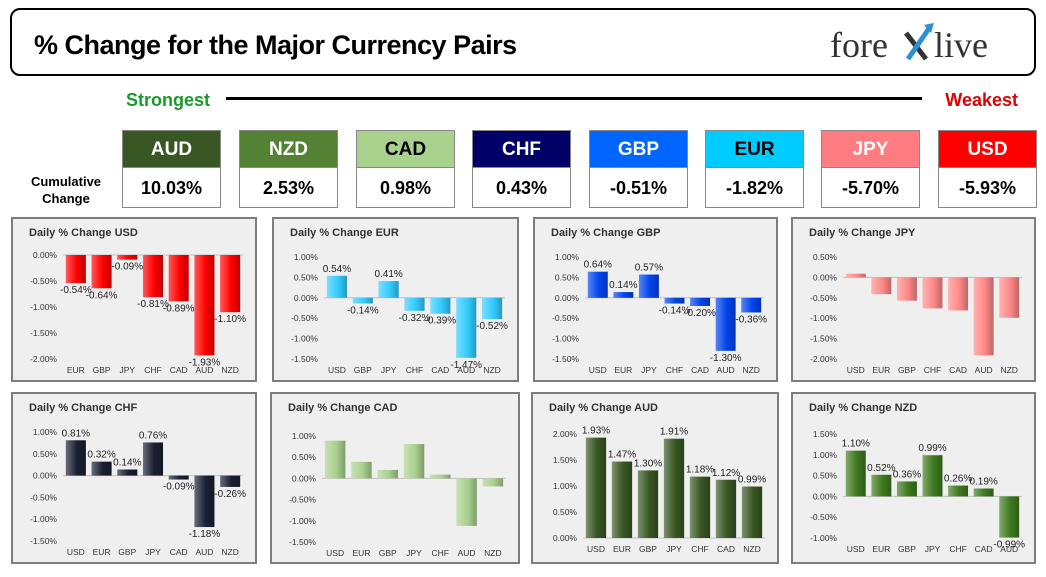 This screenshot has height=577, width=1046. I want to click on currency-code: GBP, so click(638, 149).